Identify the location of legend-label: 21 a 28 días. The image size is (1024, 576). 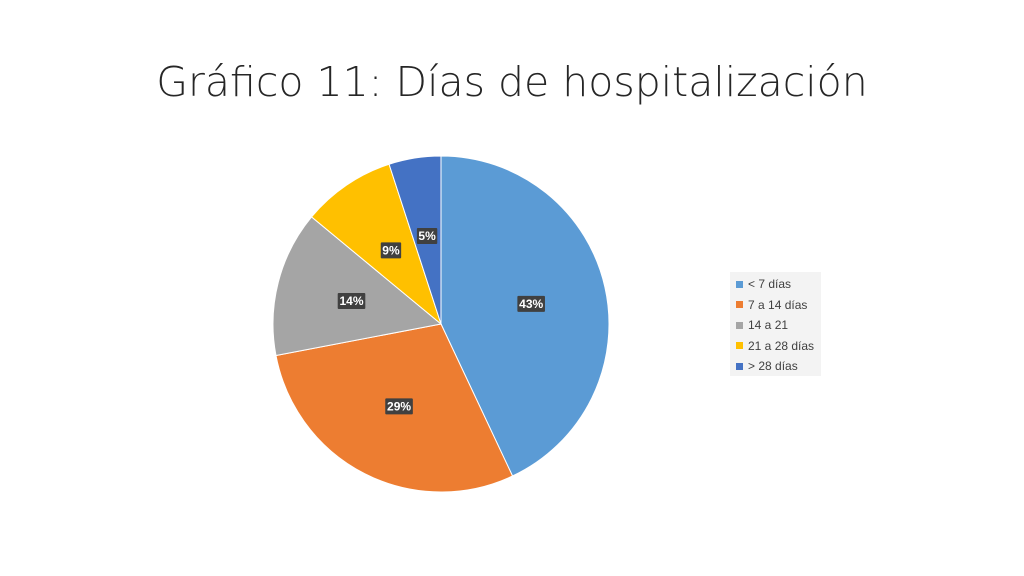
(781, 345).